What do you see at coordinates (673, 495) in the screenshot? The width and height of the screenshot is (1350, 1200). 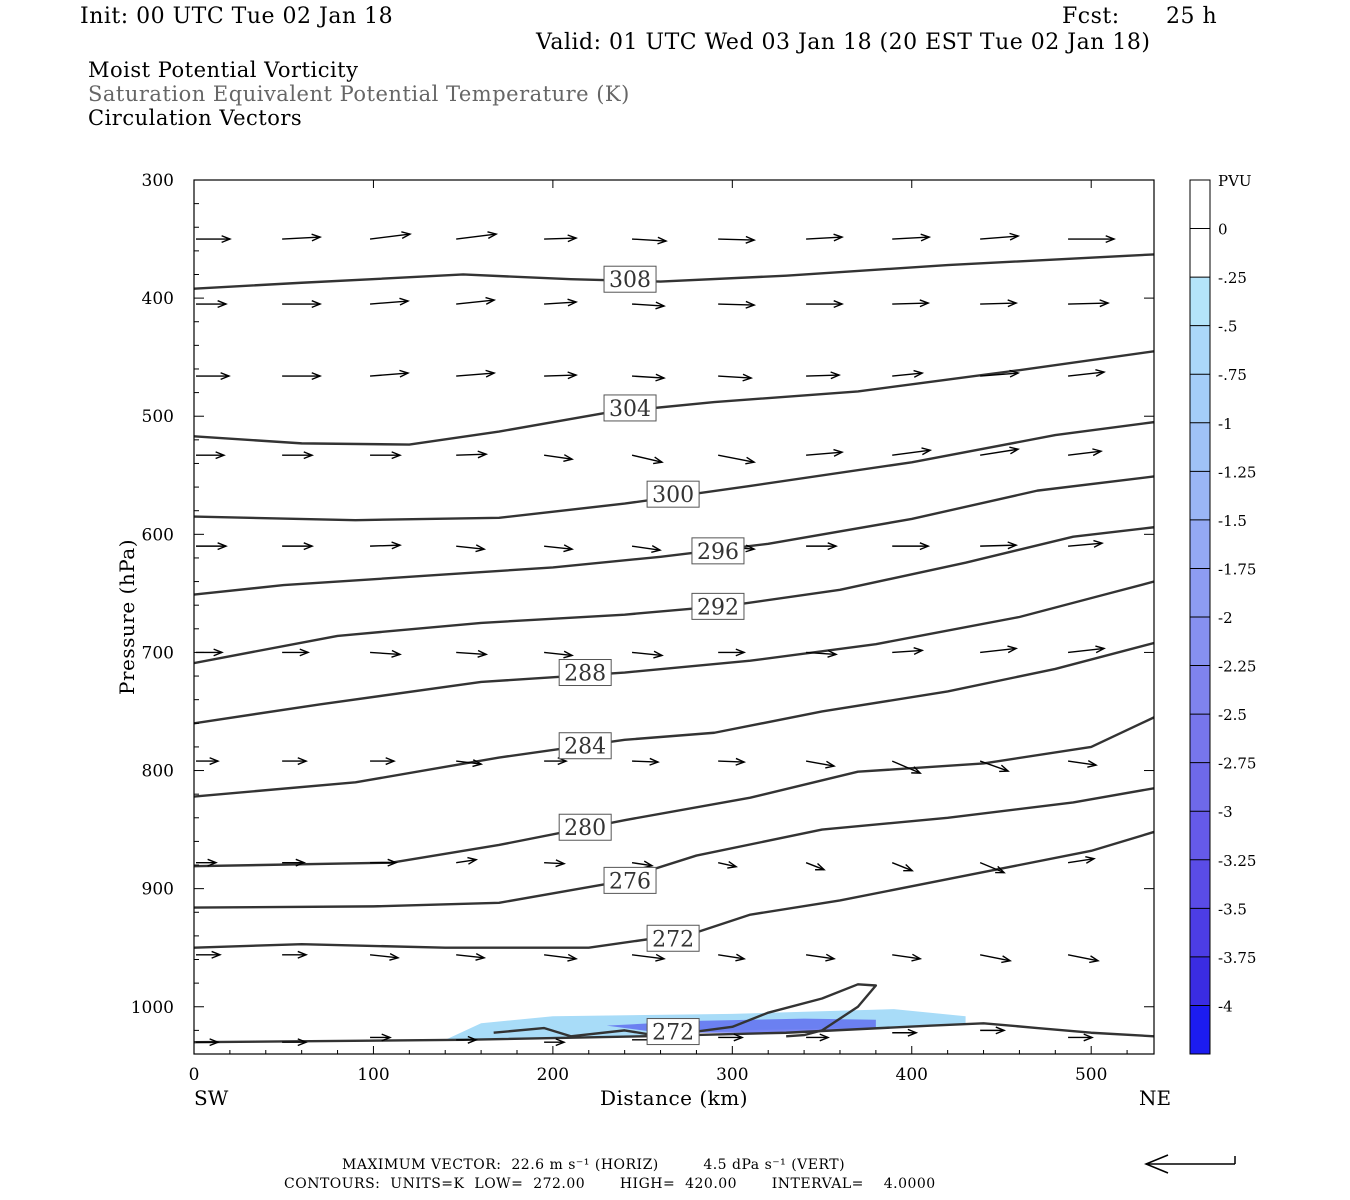 I see `svg-text: 300` at bounding box center [673, 495].